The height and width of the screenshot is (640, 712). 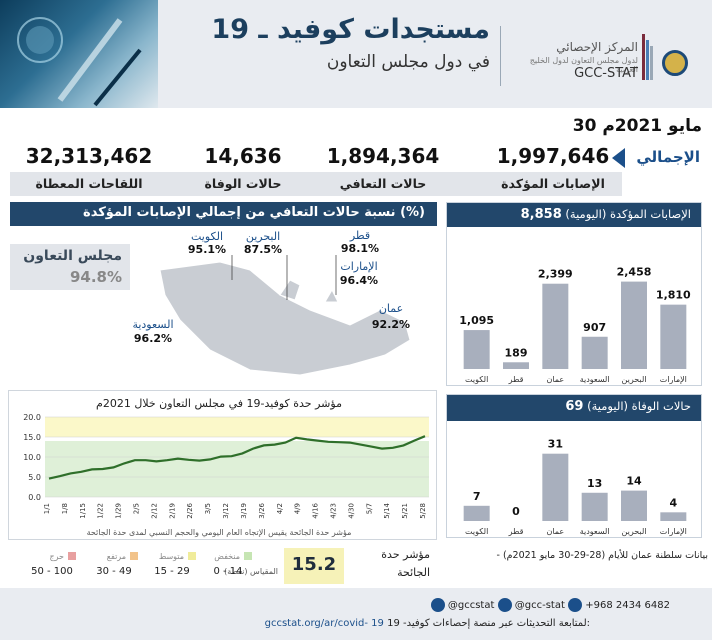 What do you see at coordinates (207, 249) in the screenshot?
I see `map-value-kuwait: 95.1%` at bounding box center [207, 249].